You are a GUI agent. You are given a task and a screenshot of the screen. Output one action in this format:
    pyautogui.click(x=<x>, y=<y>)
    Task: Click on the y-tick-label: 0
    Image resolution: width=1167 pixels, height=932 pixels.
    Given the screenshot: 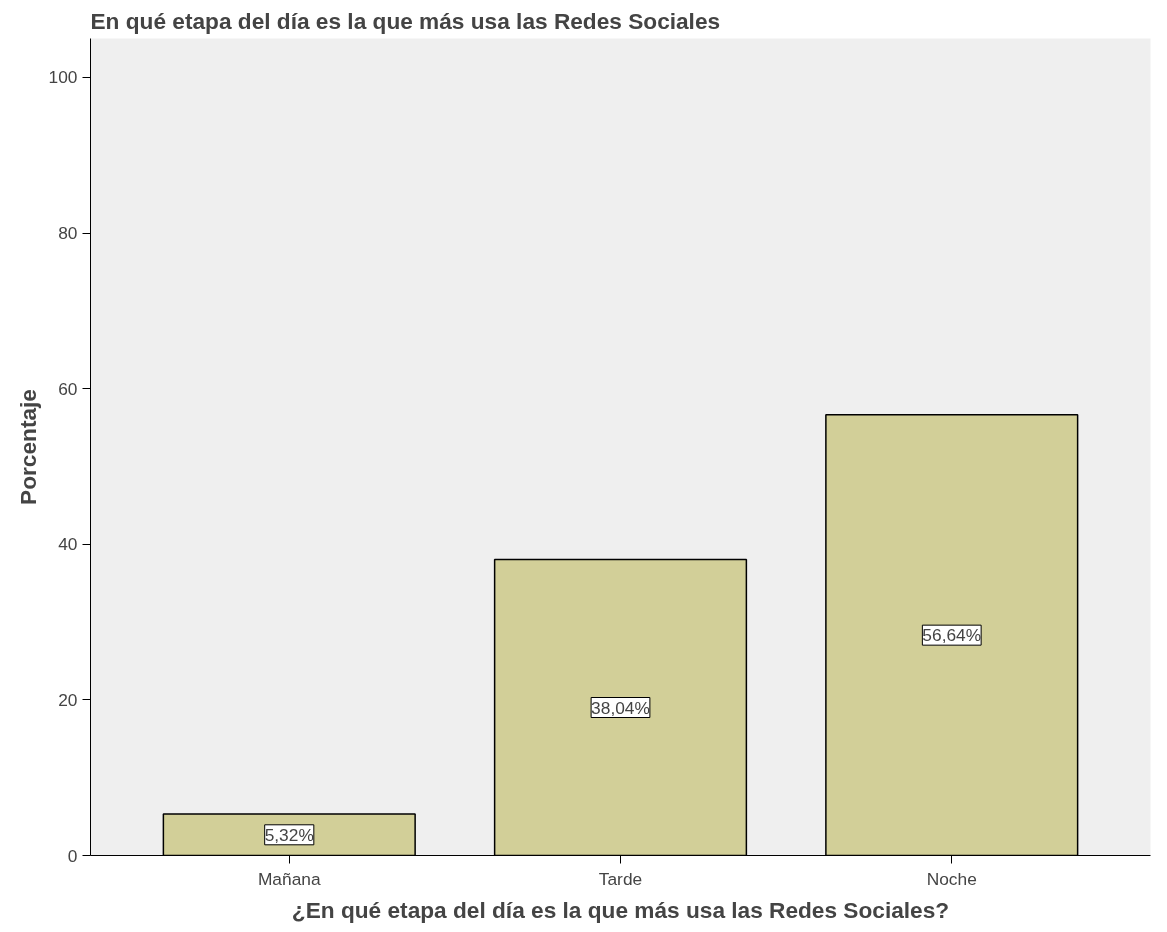 What is the action you would take?
    pyautogui.click(x=72, y=855)
    